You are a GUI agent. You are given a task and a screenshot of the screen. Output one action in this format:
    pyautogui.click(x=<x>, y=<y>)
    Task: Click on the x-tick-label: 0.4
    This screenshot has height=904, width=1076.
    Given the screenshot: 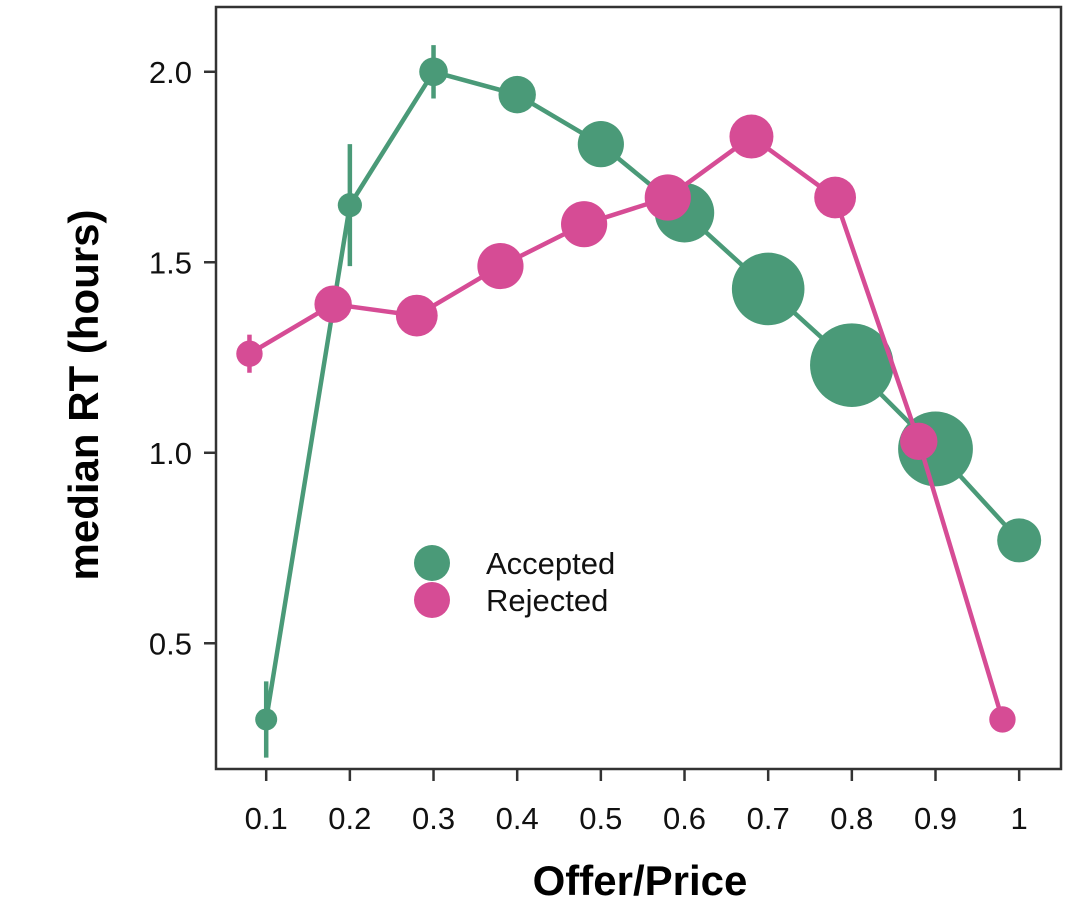 What is the action you would take?
    pyautogui.click(x=517, y=818)
    